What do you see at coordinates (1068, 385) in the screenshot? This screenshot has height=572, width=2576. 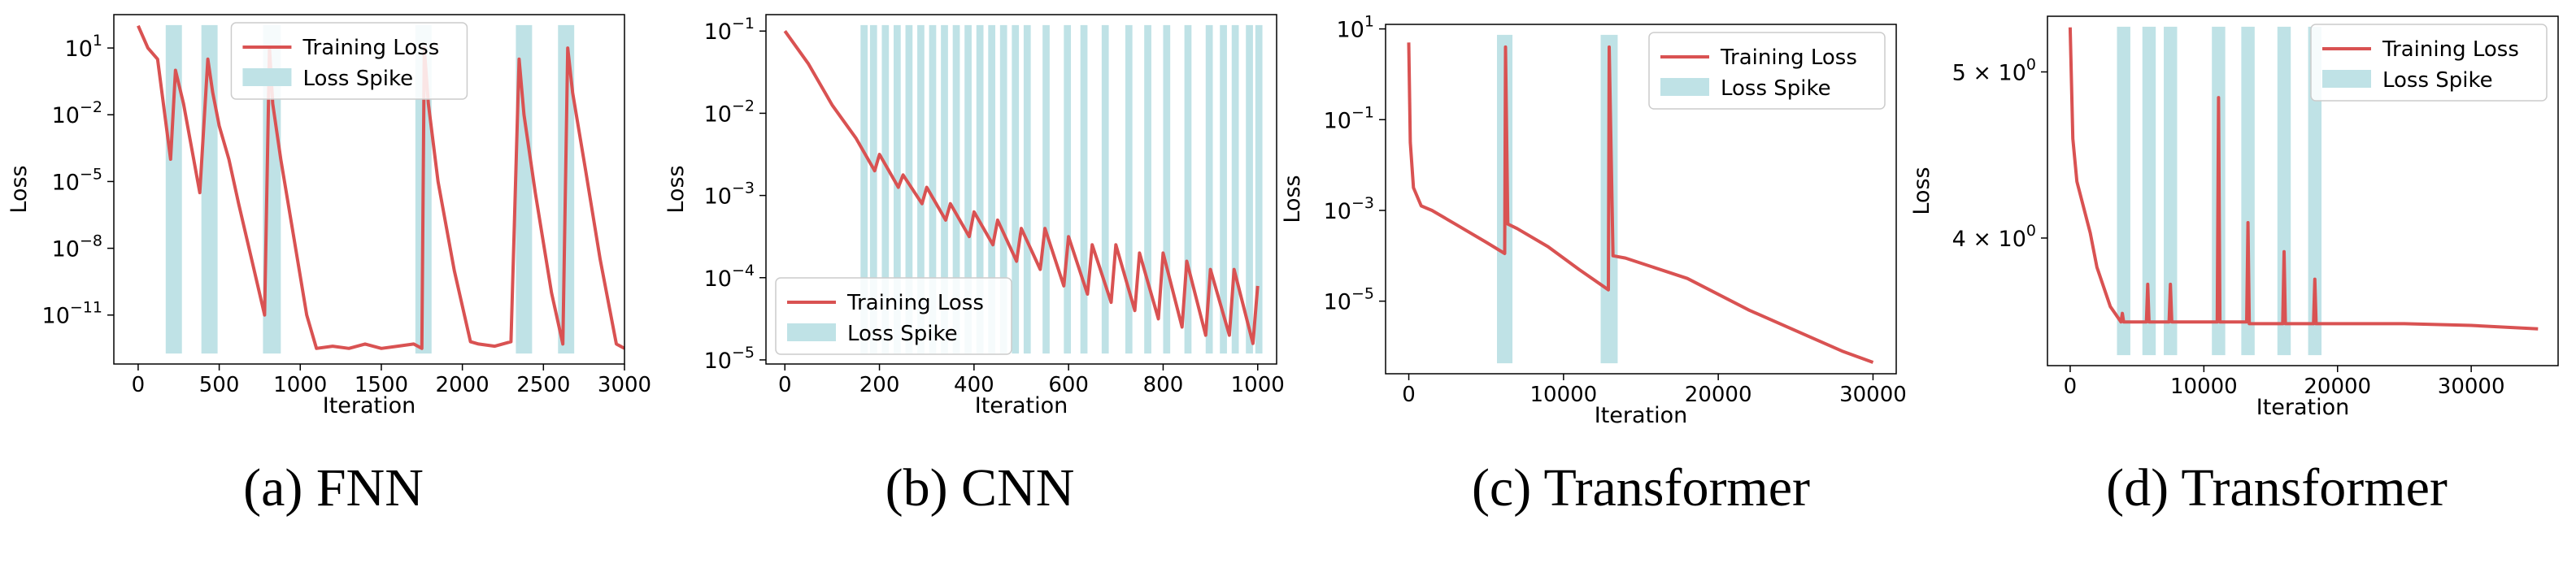 I see `x-tick-label: 600` at bounding box center [1068, 385].